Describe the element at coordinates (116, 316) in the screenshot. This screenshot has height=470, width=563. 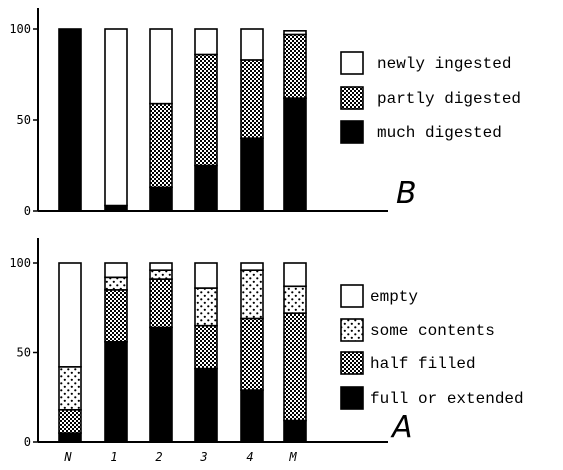
I see `panel-a-bar-1-half-filled` at that location.